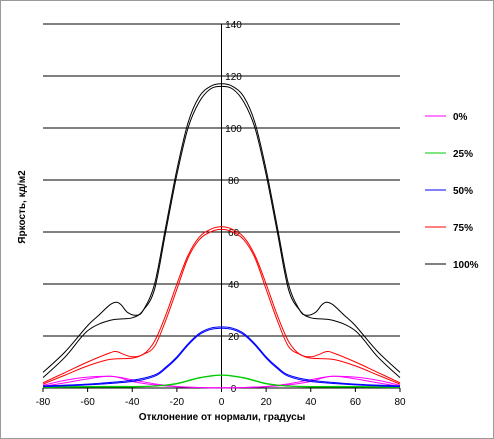 This screenshot has width=494, height=439. I want to click on y-tick-label: 60, so click(234, 233).